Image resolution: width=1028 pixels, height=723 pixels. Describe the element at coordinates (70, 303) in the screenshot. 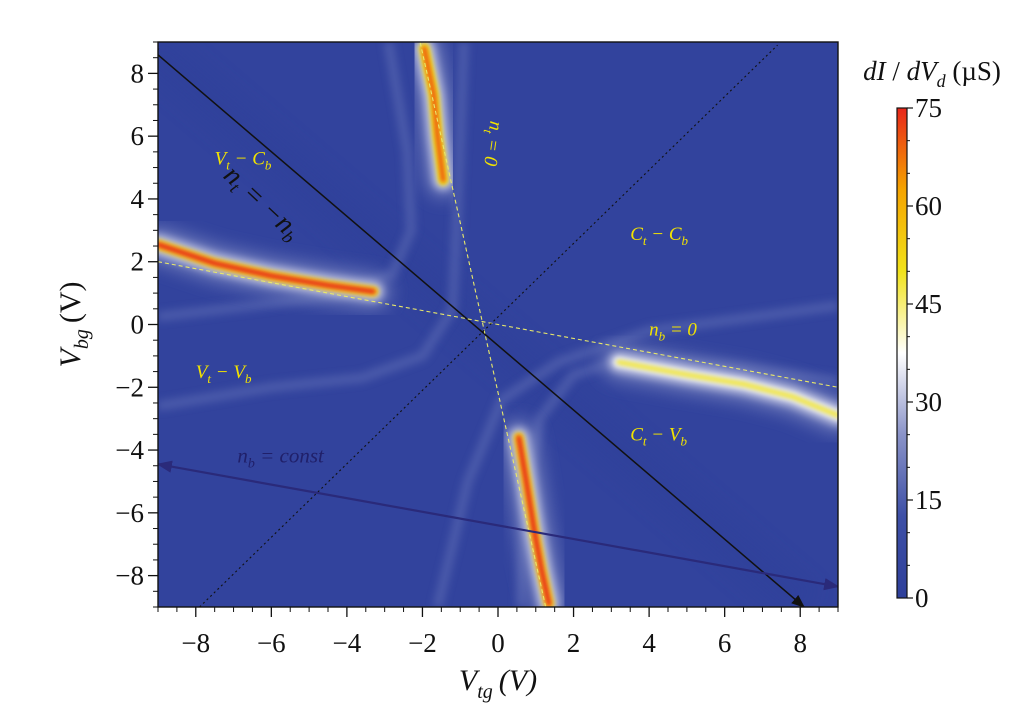

I see `y-axis-title-unit: (V)` at that location.